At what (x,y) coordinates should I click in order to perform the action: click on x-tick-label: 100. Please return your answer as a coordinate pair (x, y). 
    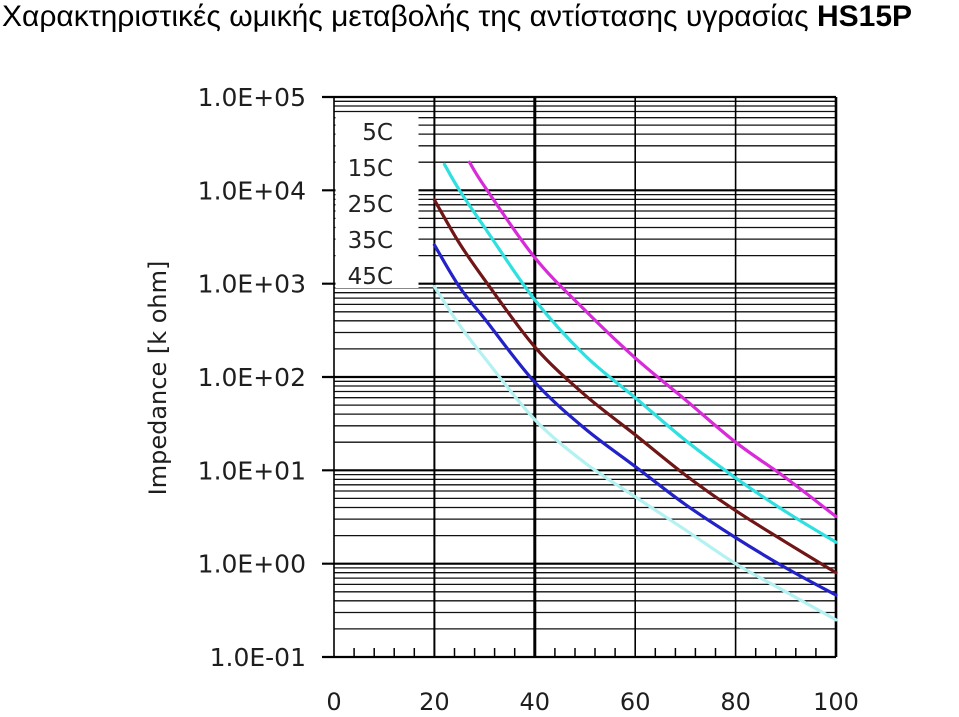
    Looking at the image, I should click on (836, 702).